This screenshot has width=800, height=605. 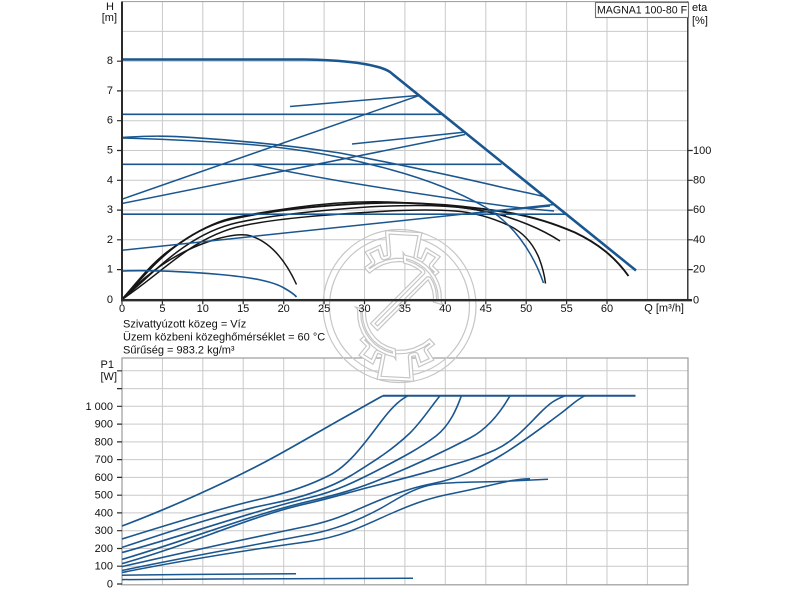 I want to click on svg-text: 15, so click(x=243, y=309).